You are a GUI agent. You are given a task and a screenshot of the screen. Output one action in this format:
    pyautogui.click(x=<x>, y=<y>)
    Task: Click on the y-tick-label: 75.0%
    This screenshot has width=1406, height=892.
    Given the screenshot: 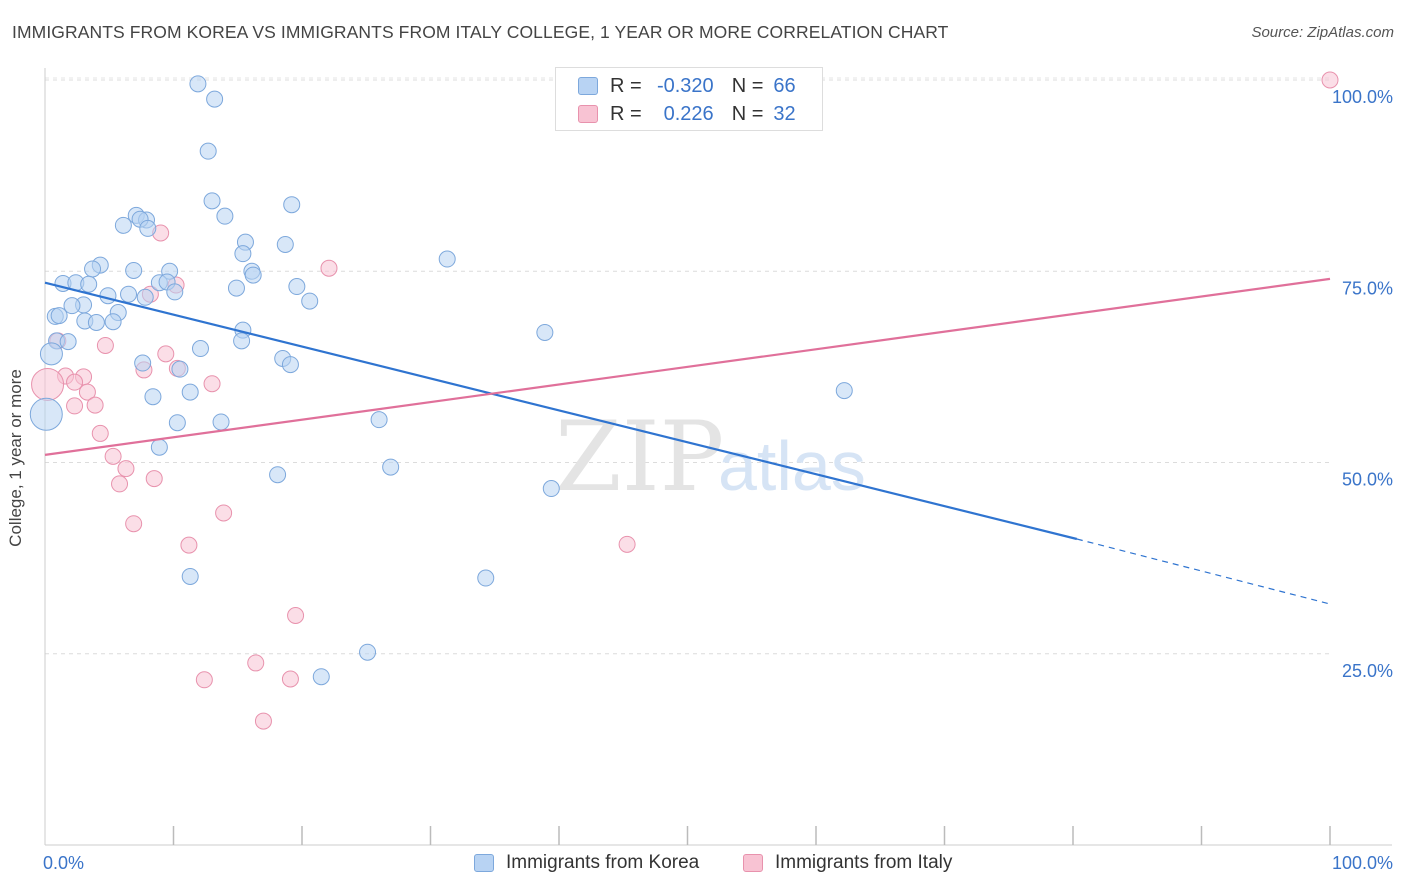 What is the action you would take?
    pyautogui.click(x=1367, y=288)
    